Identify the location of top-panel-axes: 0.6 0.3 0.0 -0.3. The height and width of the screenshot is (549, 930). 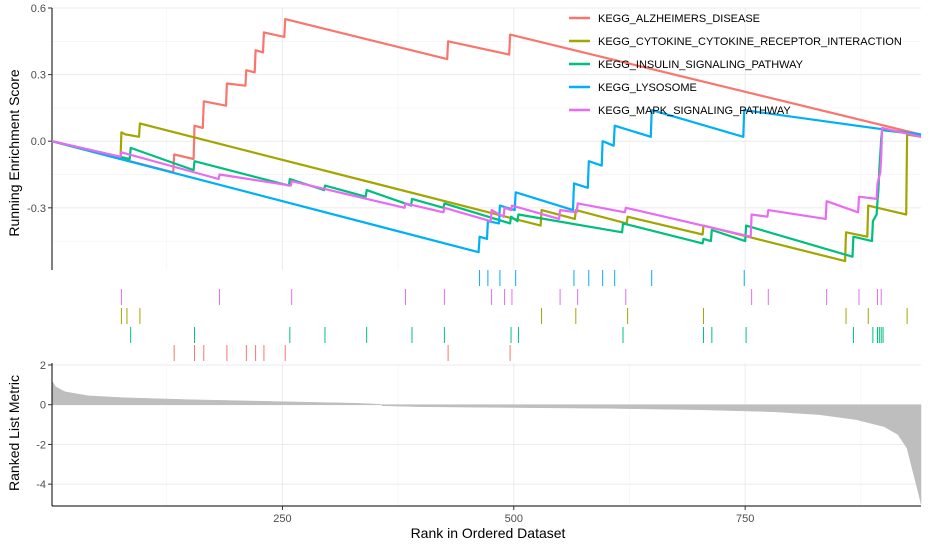
(40, 136).